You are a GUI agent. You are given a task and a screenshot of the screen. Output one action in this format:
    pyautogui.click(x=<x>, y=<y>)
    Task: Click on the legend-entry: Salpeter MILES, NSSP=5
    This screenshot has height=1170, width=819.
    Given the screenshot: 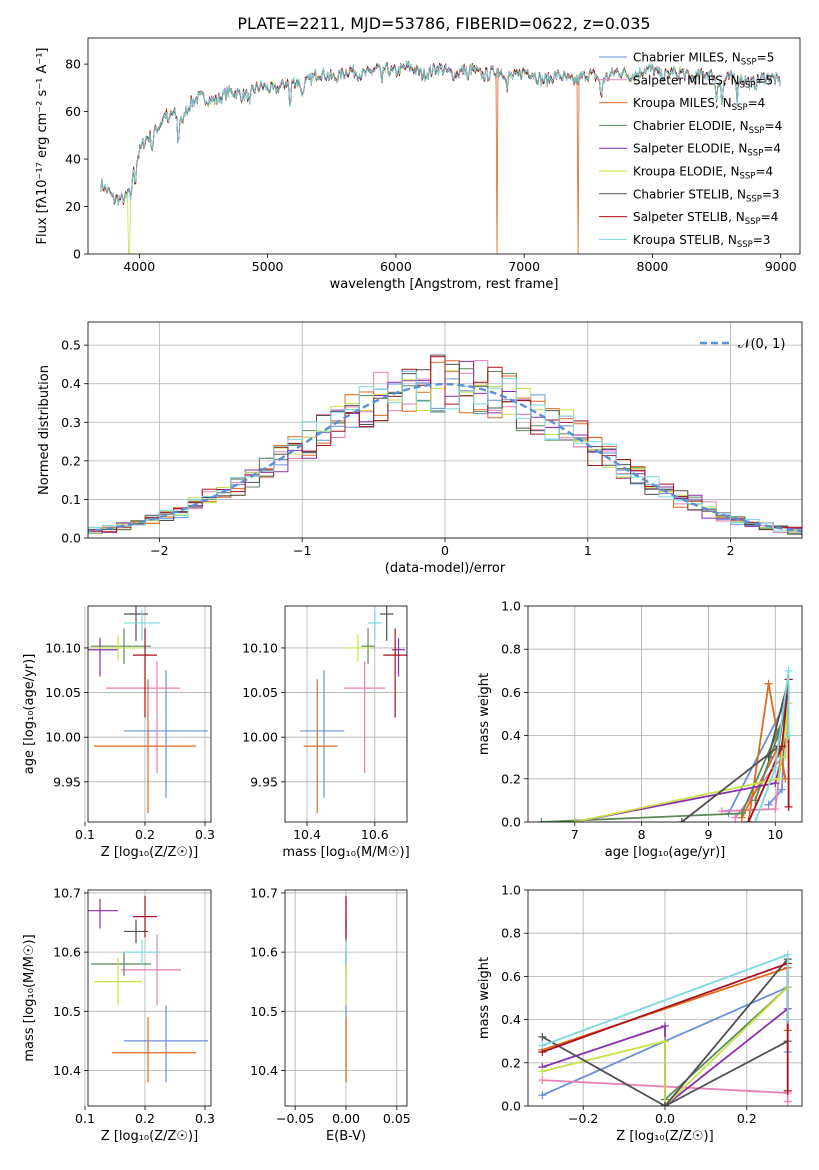 What is the action you would take?
    pyautogui.click(x=703, y=81)
    